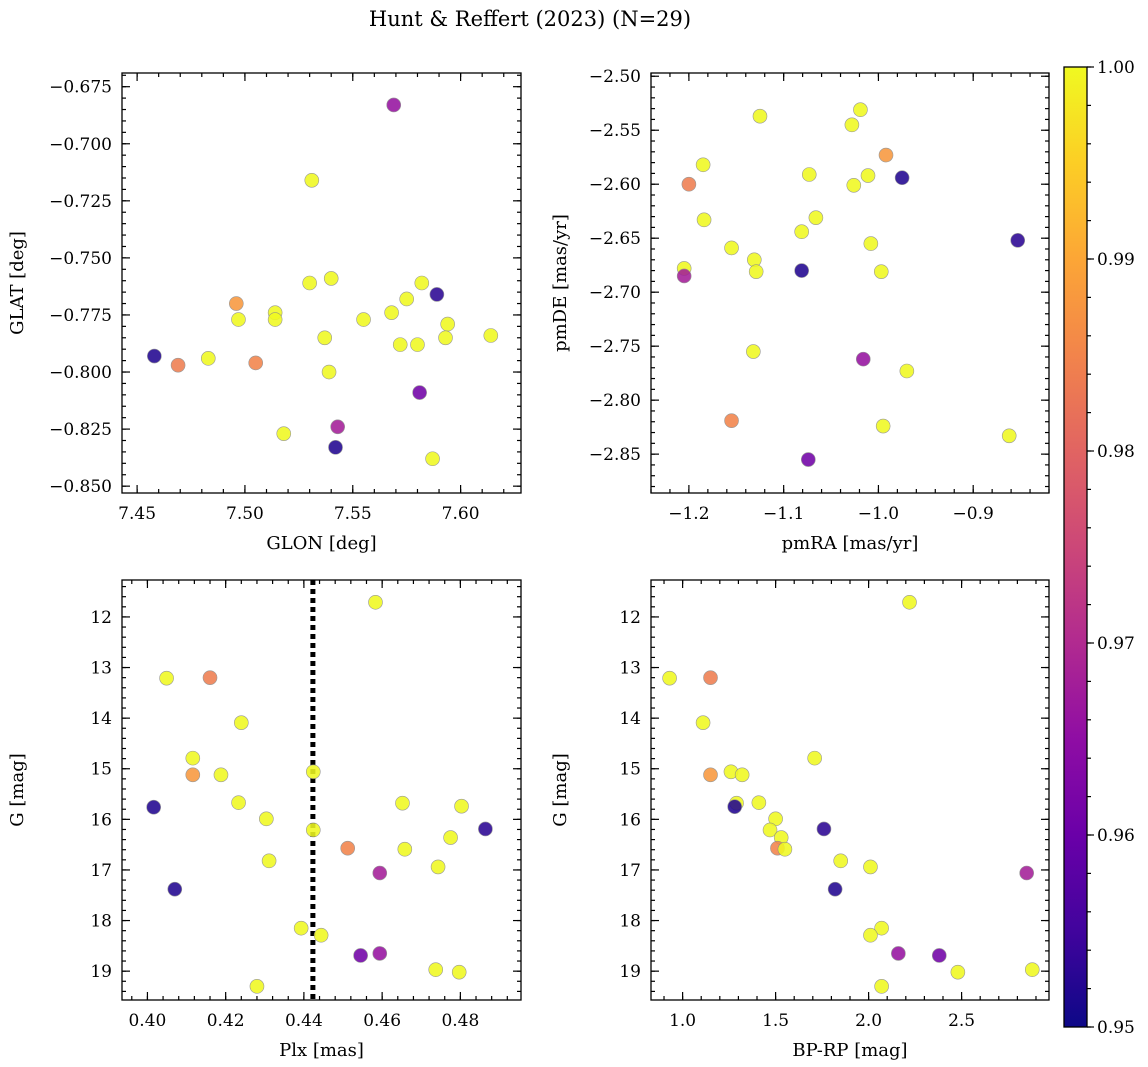 Image resolution: width=1148 pixels, height=1067 pixels. I want to click on x-tick-label: 0.48, so click(460, 1021).